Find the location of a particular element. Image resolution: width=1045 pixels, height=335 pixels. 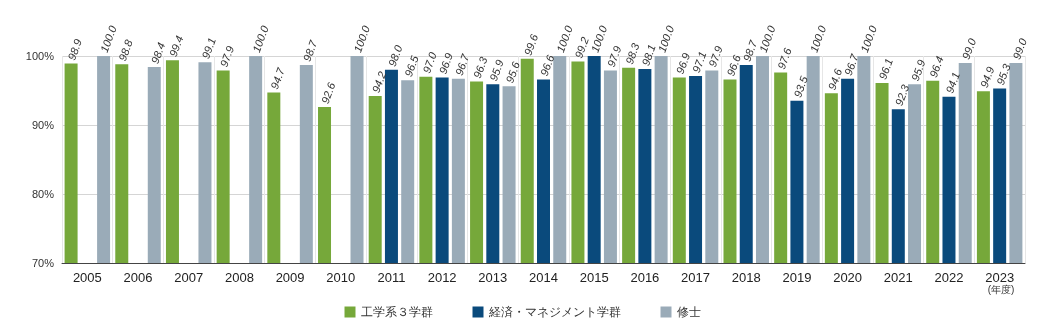

x-tick-label: 2019 is located at coordinates (797, 277).